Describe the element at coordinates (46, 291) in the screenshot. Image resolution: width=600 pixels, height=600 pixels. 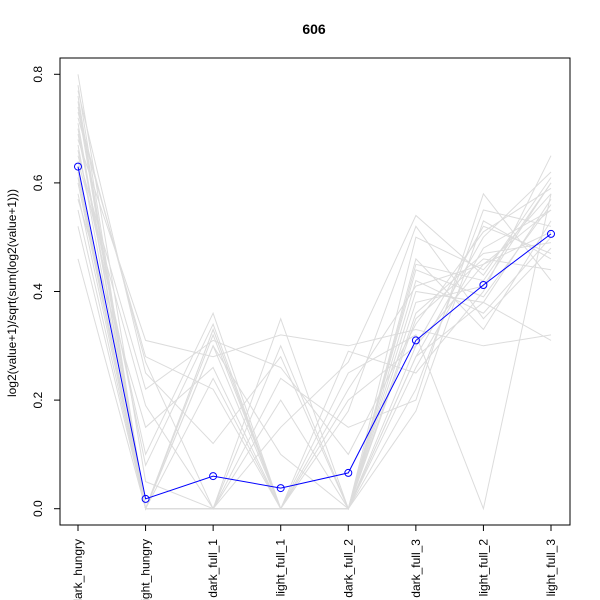
I see `y-axis: 0.0 0.2 0.4 0.6 0.8` at that location.